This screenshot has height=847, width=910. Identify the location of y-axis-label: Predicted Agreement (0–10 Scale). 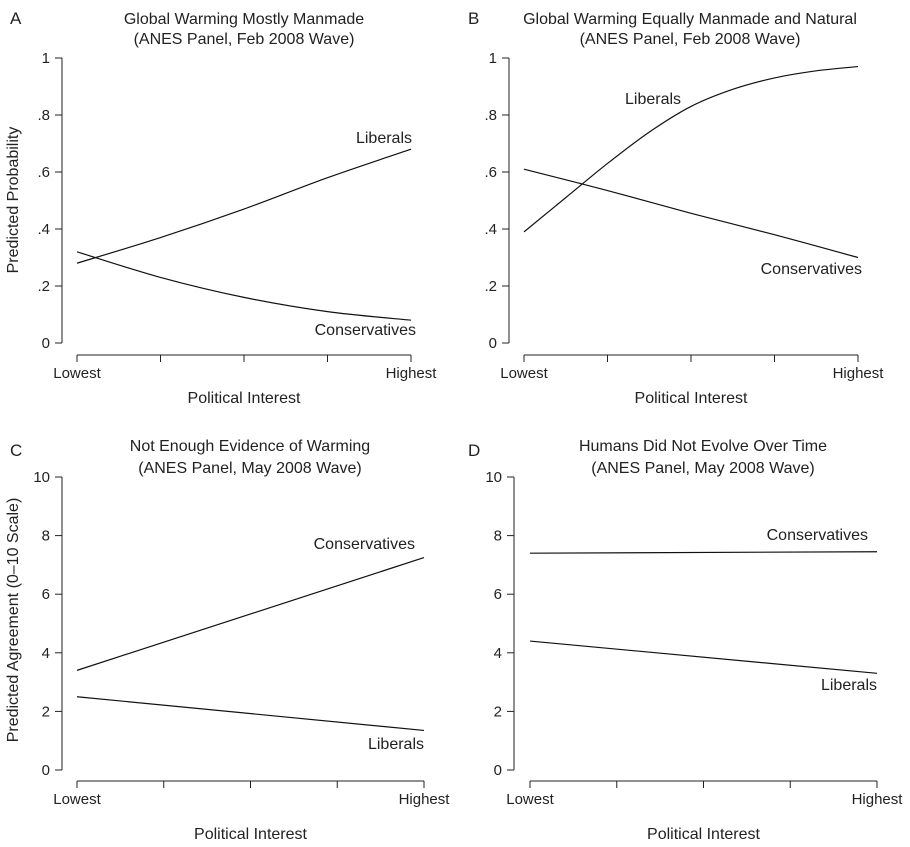
(13, 620).